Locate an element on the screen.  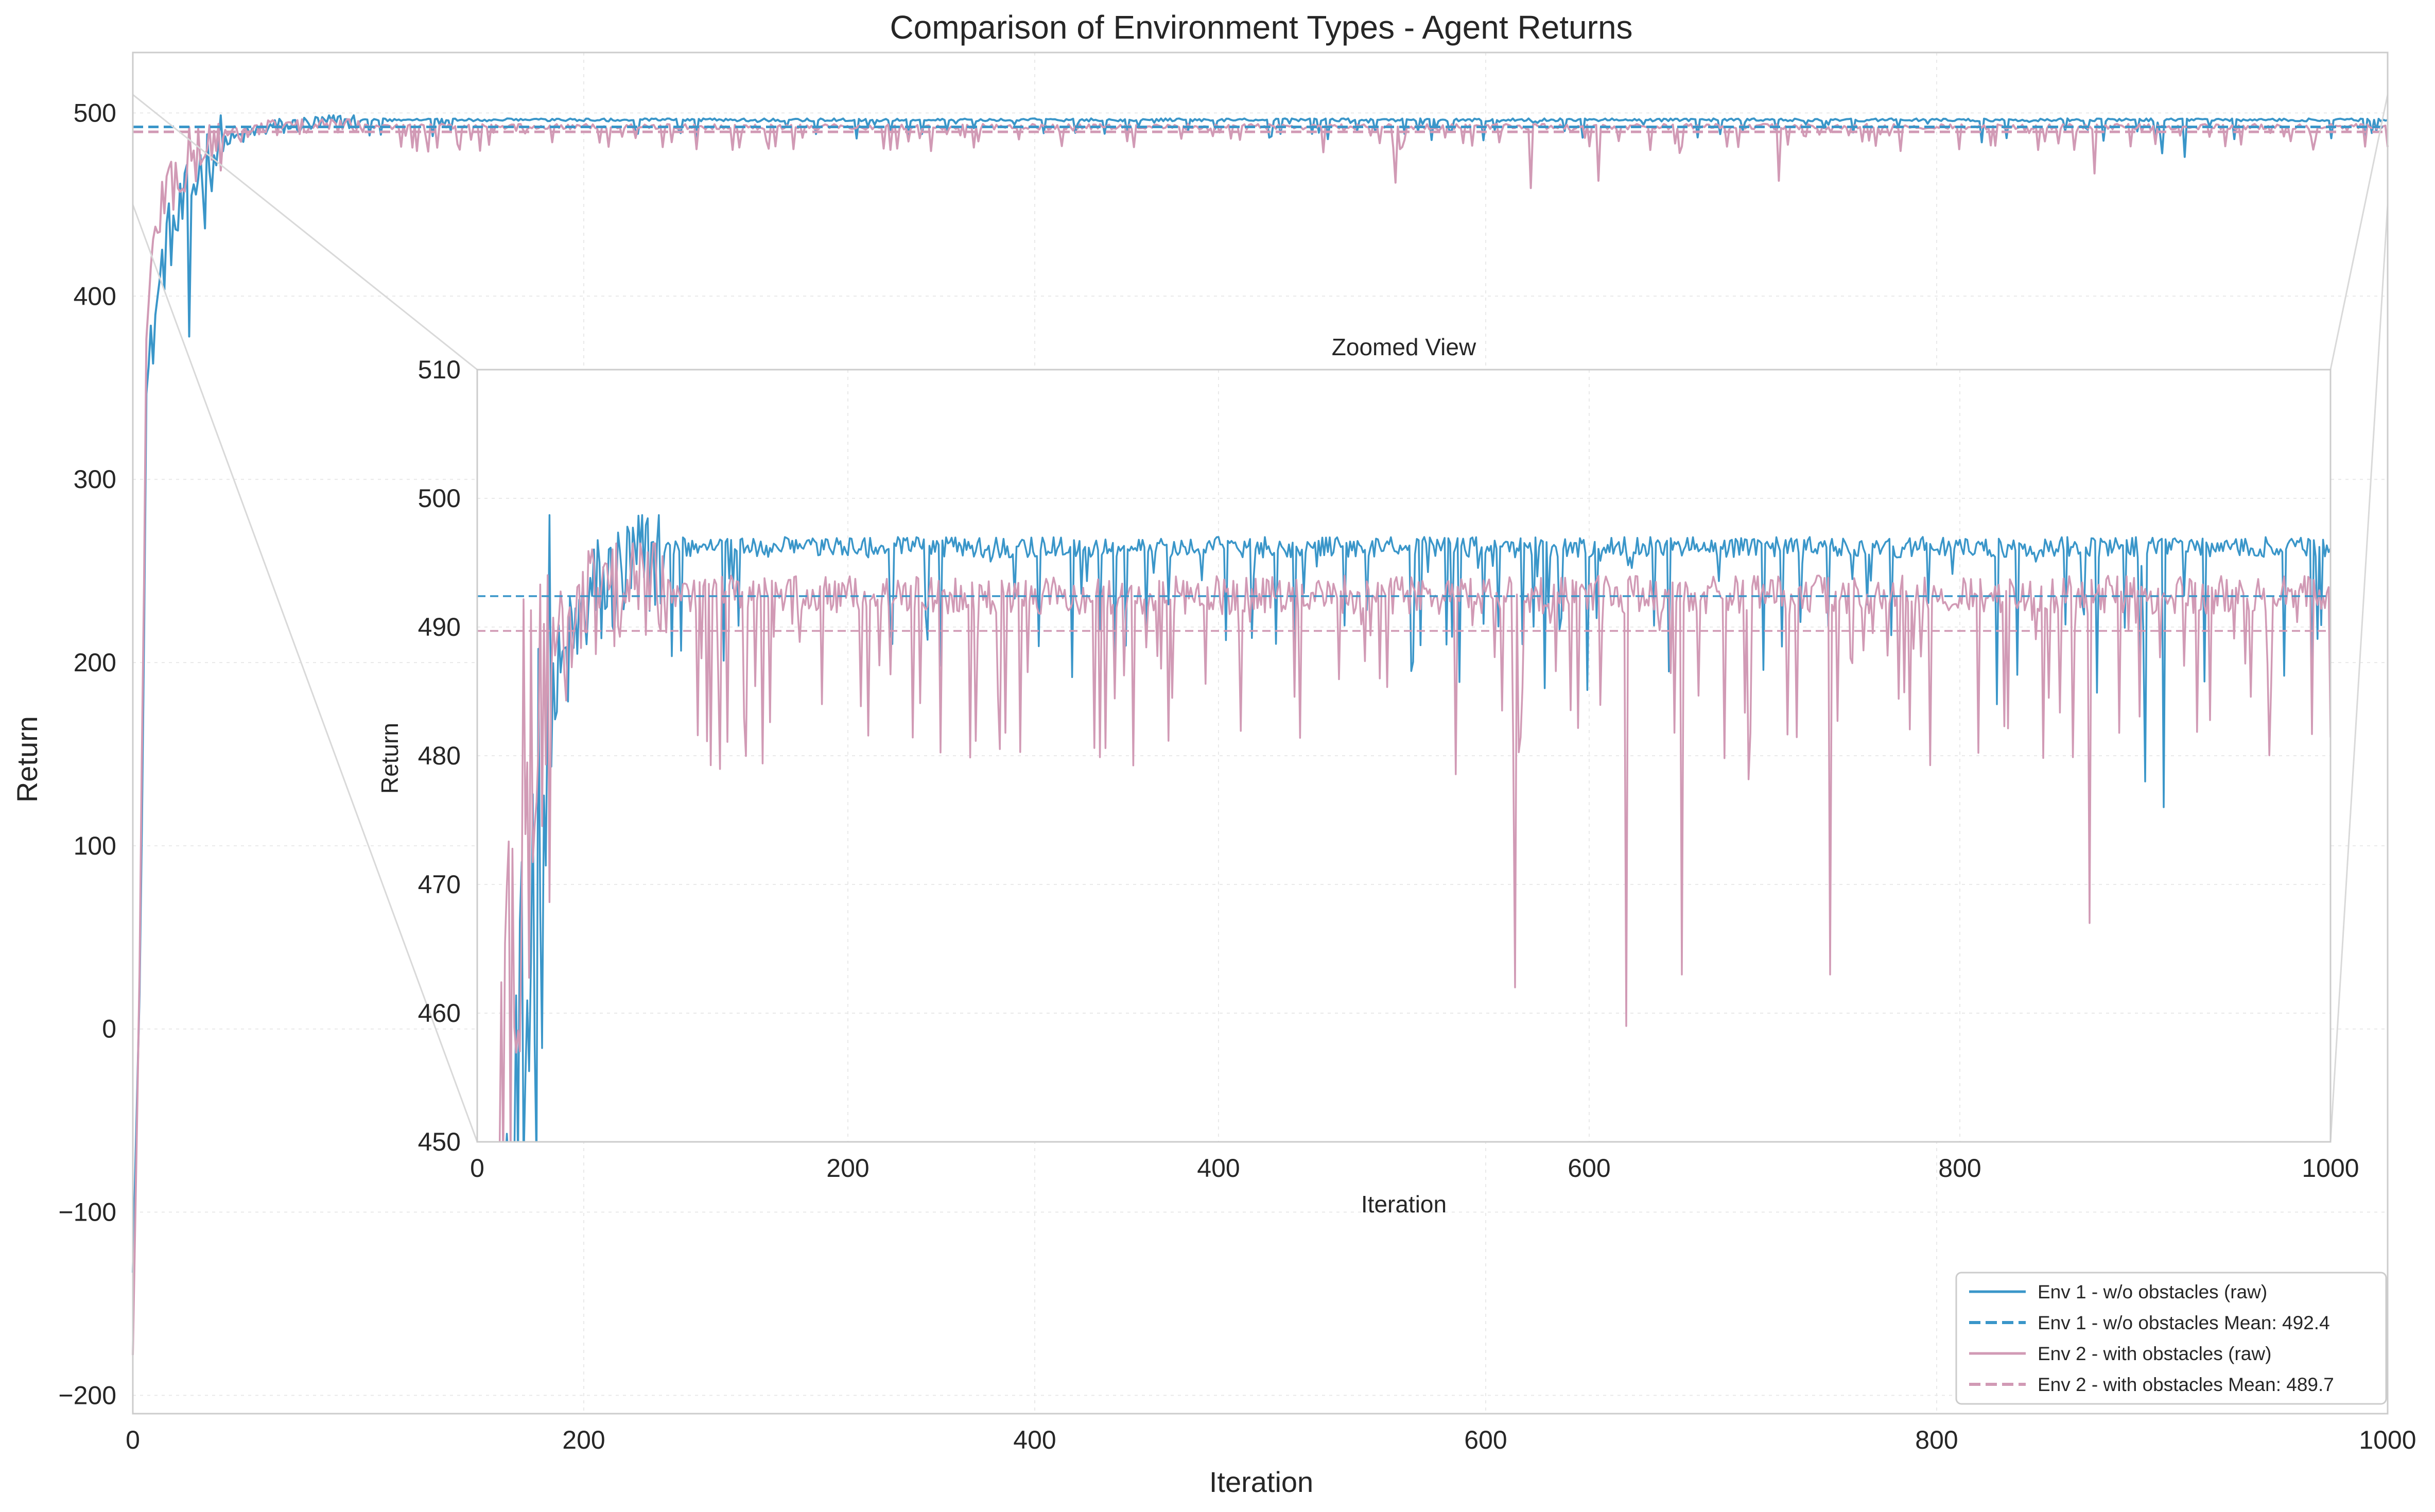
legend-item-env1-mean: Env 1 - w/o obstacles Mean: 492.4 is located at coordinates (2149, 1322).